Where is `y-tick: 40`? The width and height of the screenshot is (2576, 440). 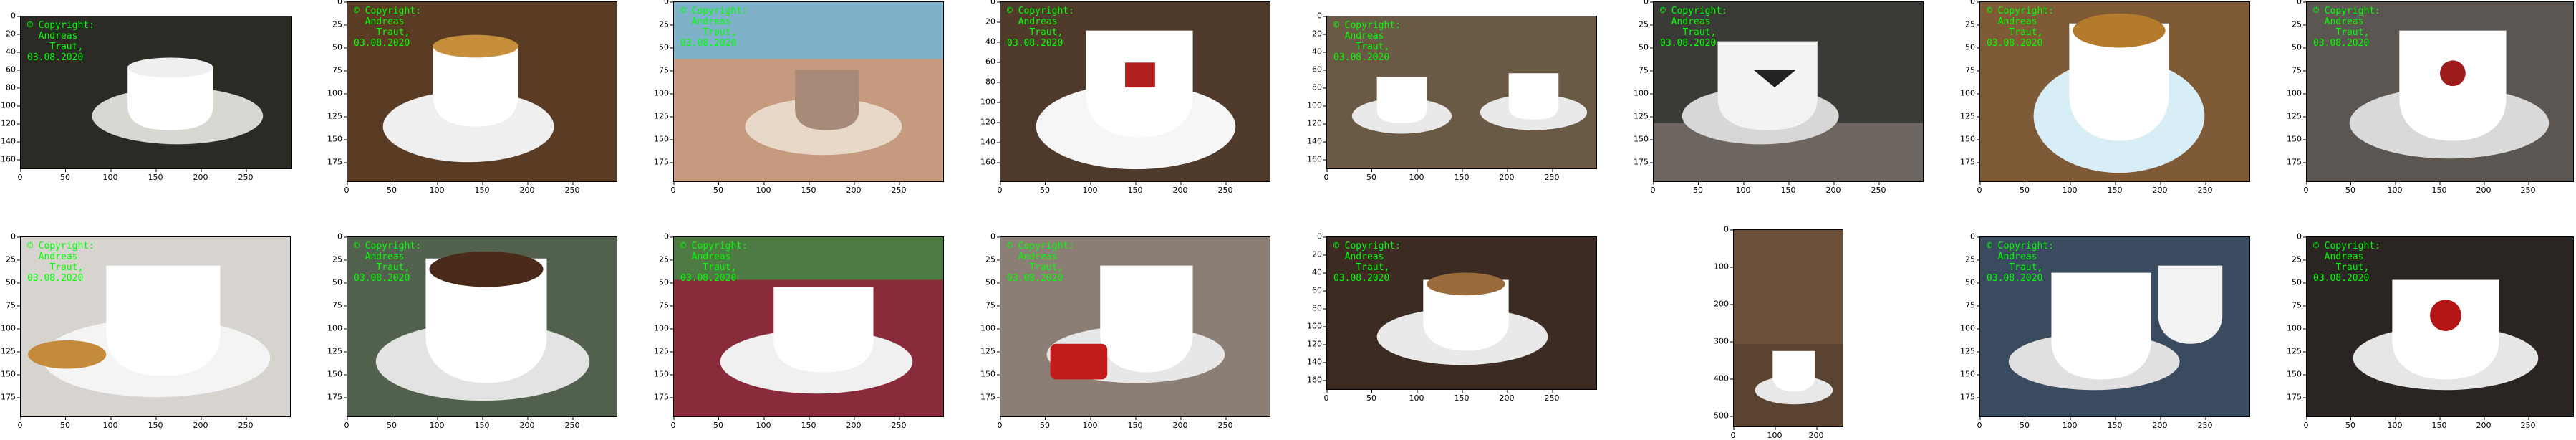 y-tick: 40 is located at coordinates (13, 52).